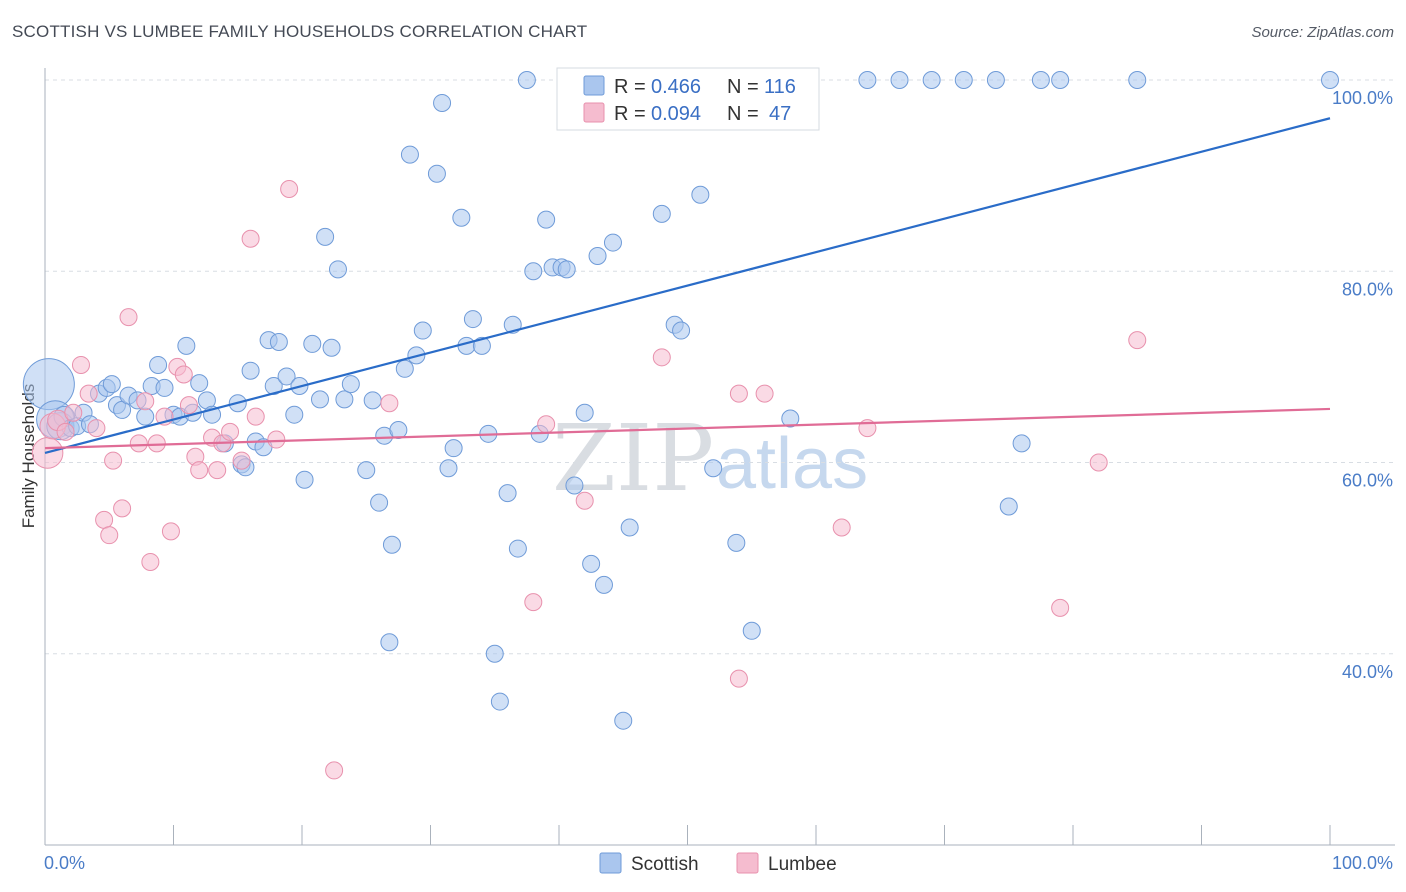 This screenshot has width=1406, height=892. I want to click on x-tick-labels: 0.0% 100.0%, so click(718, 863).